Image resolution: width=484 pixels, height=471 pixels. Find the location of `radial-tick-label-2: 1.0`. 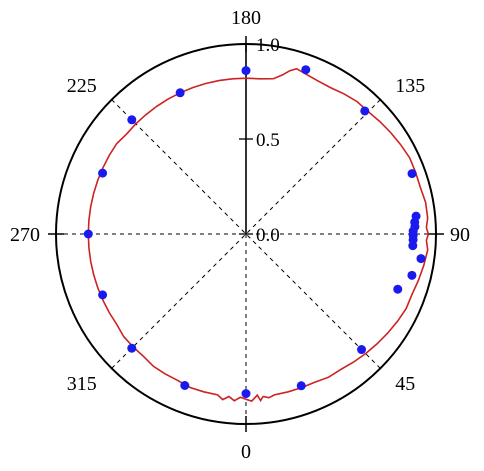

radial-tick-label-2: 1.0 is located at coordinates (268, 45).